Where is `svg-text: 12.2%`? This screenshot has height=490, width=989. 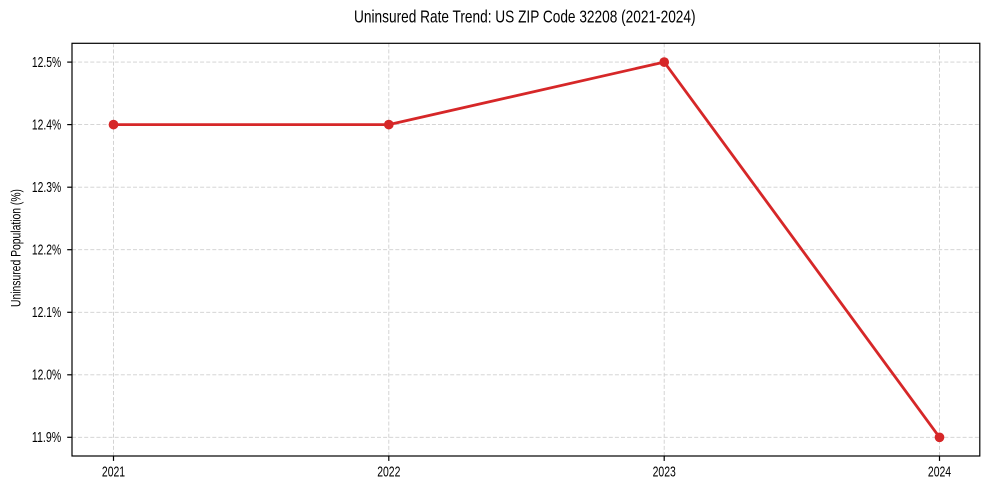
svg-text: 12.2% is located at coordinates (46, 250).